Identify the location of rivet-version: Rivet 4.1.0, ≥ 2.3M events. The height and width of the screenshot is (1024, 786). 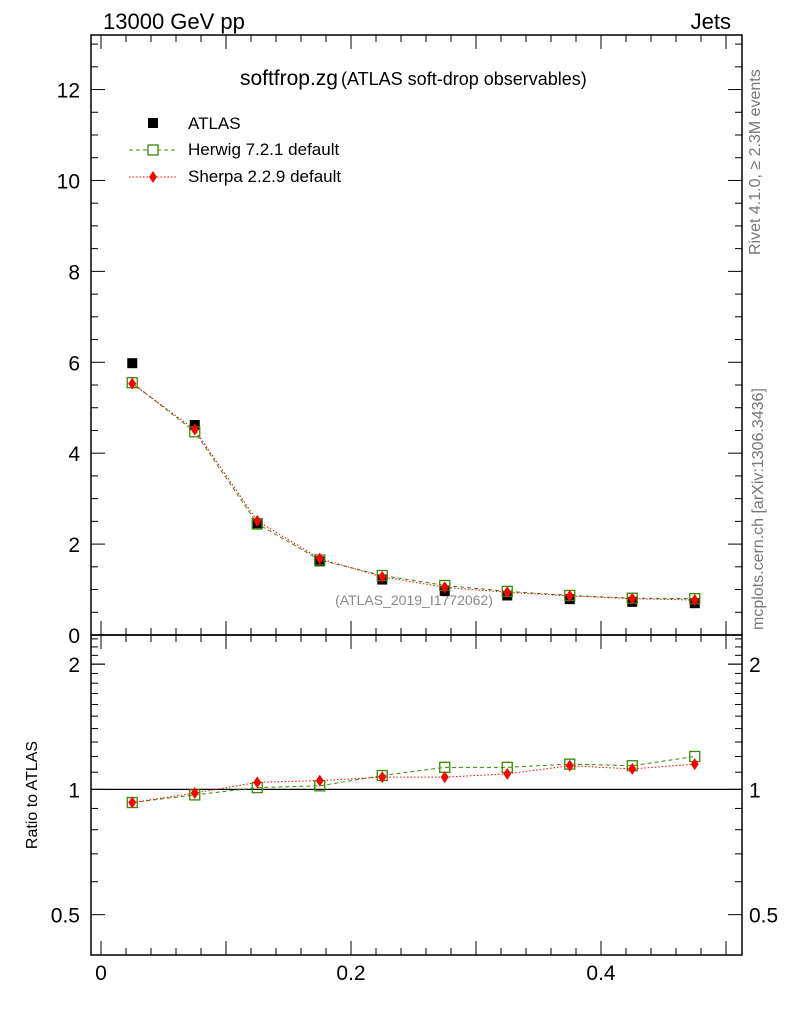
(755, 162).